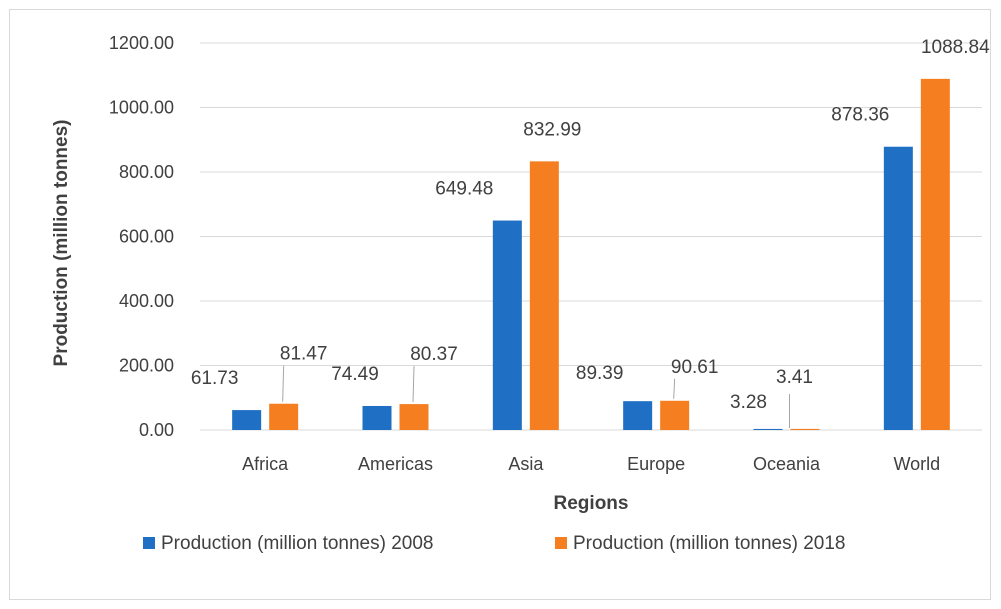 The height and width of the screenshot is (609, 1001). Describe the element at coordinates (591, 464) in the screenshot. I see `x-axis-ticks: Africa Americas Asia Europe Oceania World` at that location.